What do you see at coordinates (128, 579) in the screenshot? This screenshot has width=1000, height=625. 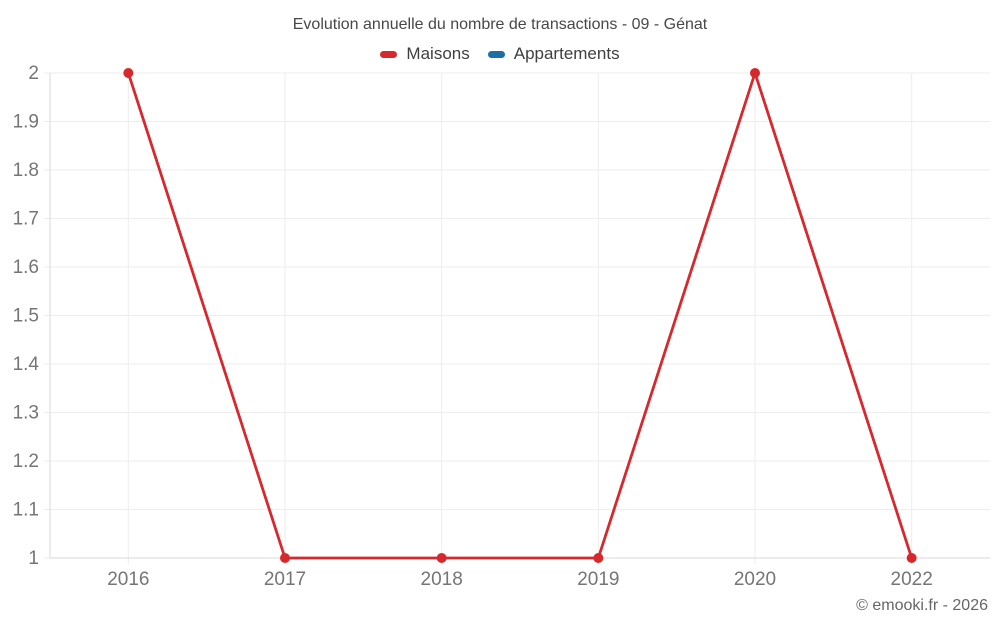 I see `x-tick-label: 2016` at bounding box center [128, 579].